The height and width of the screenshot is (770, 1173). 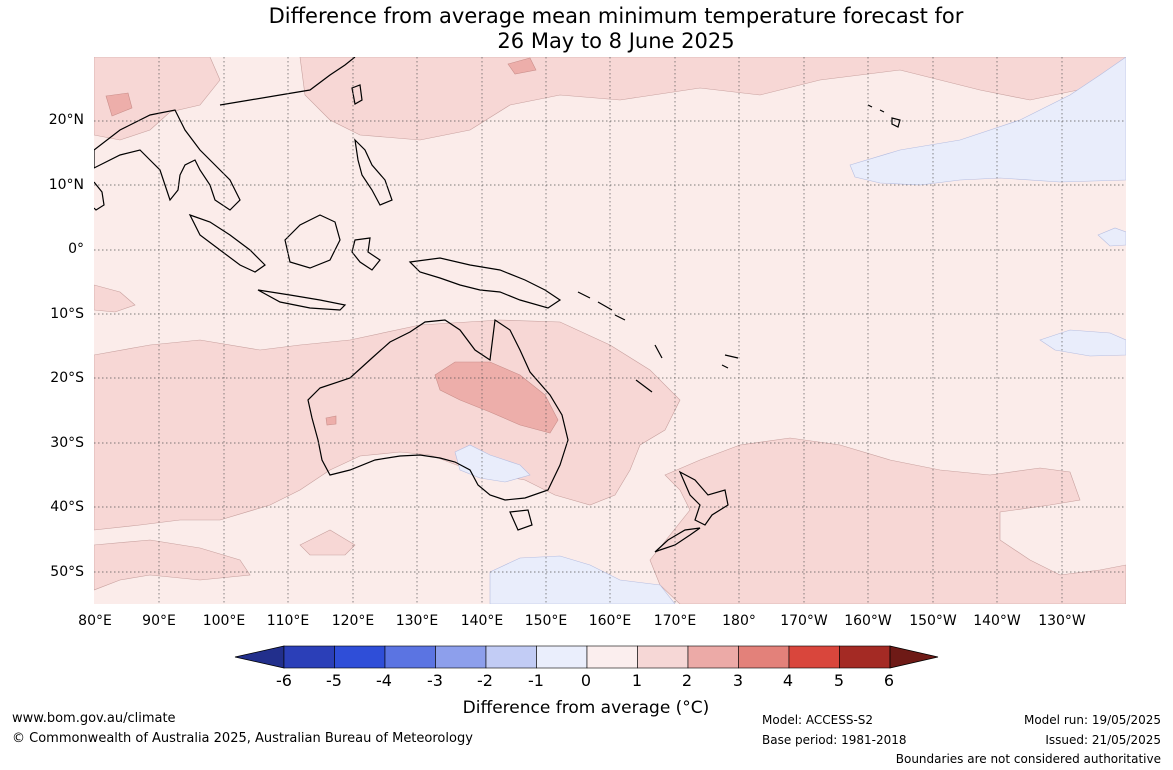 I want to click on lon-label-140e: 140°E, so click(x=482, y=621).